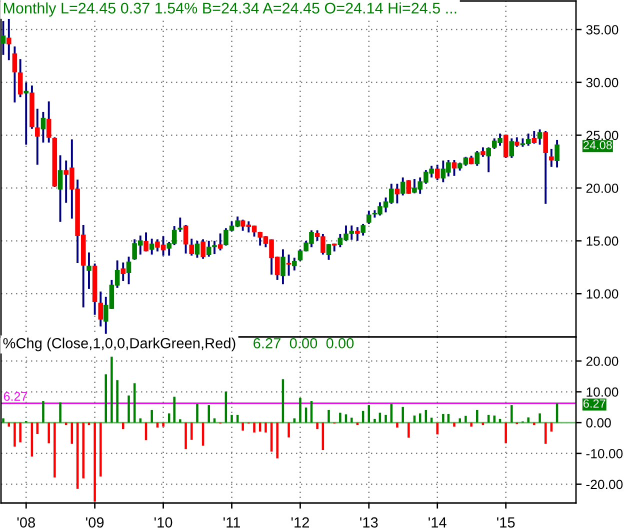  I want to click on x-tick-label: '13, so click(369, 522).